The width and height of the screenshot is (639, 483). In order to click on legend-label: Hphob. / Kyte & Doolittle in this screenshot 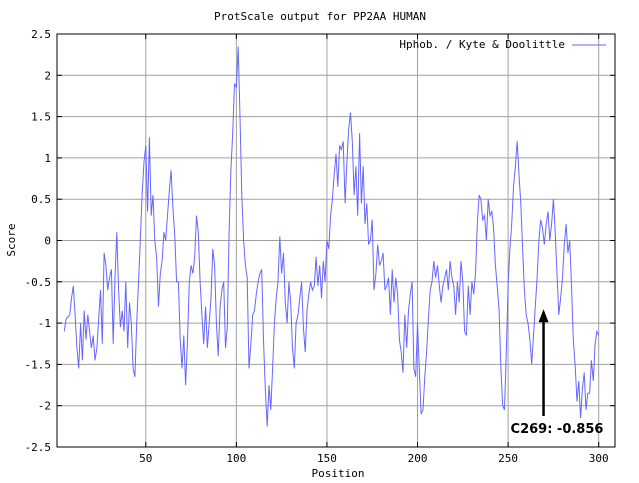, I will do `click(482, 44)`.